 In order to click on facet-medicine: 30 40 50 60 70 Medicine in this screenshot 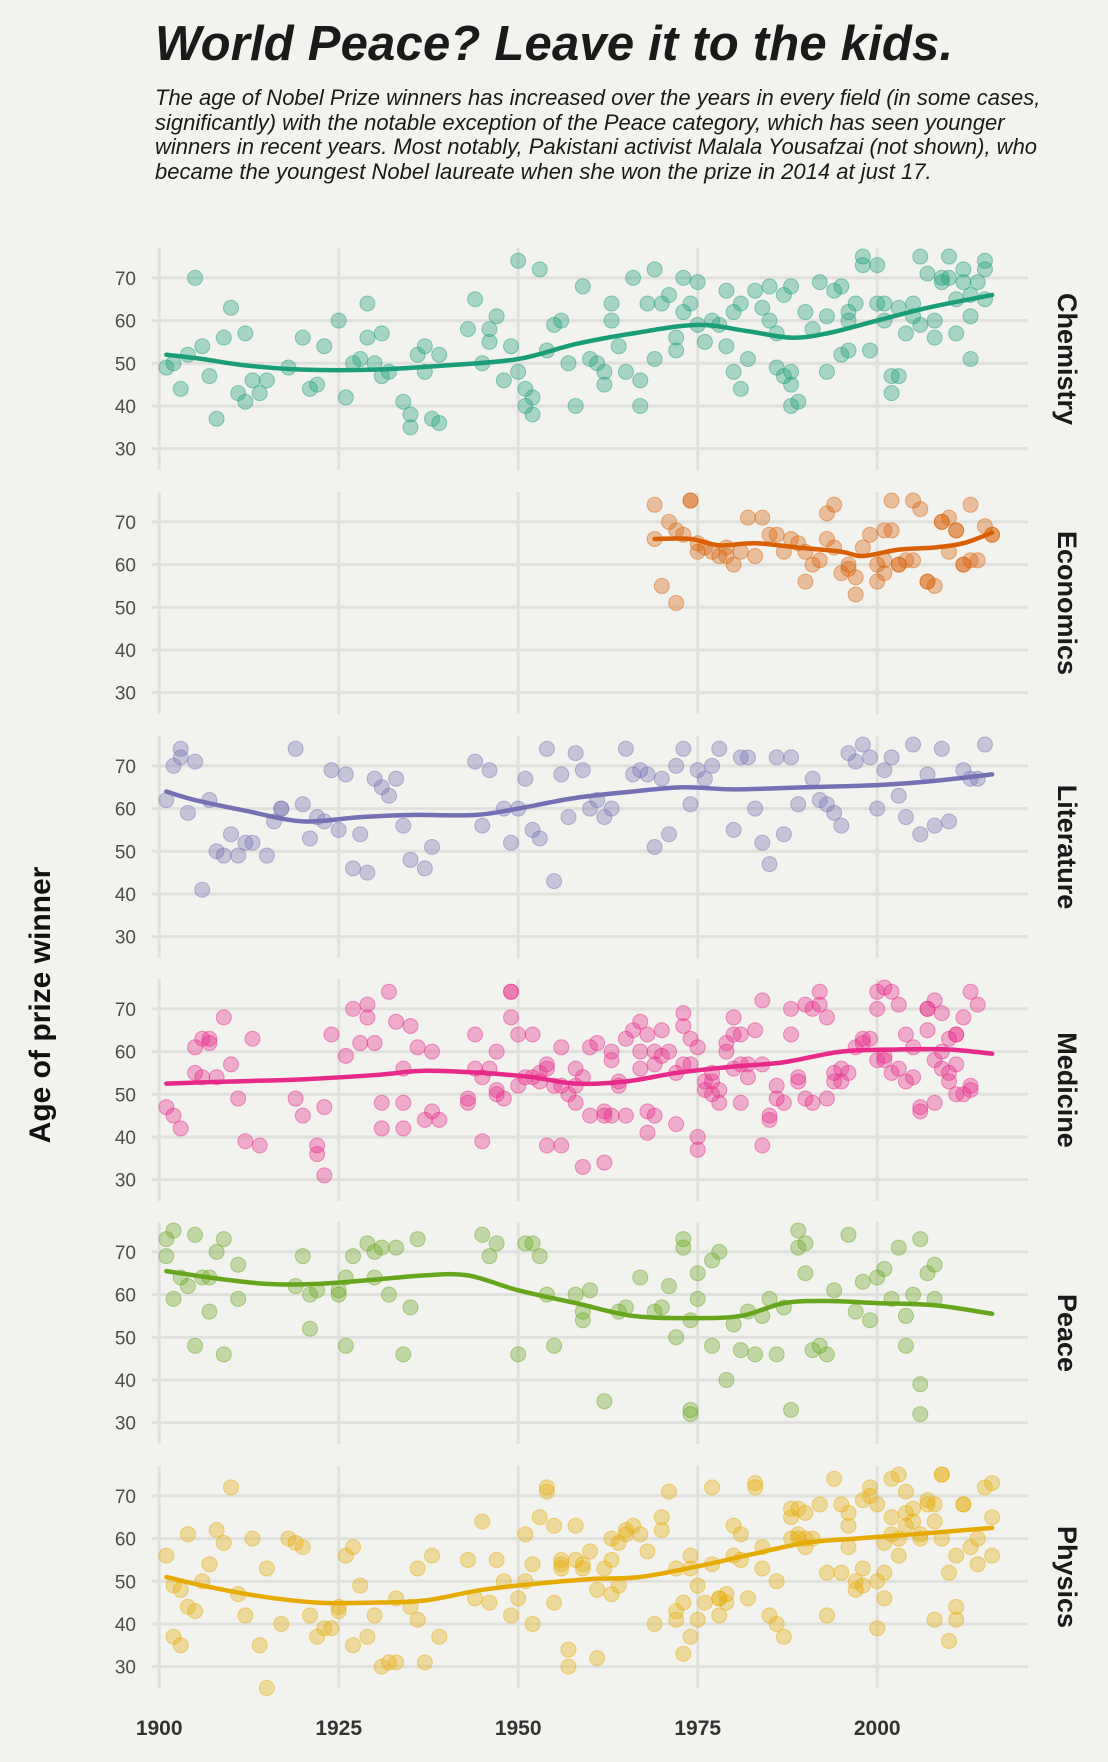, I will do `click(598, 1090)`.